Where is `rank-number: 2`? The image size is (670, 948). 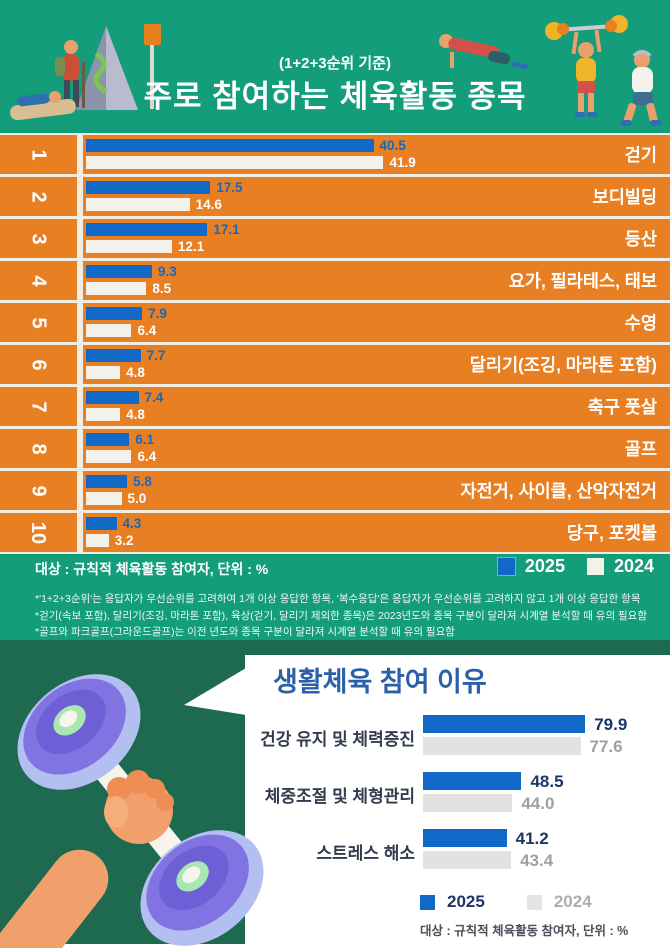 rank-number: 2 is located at coordinates (38, 196).